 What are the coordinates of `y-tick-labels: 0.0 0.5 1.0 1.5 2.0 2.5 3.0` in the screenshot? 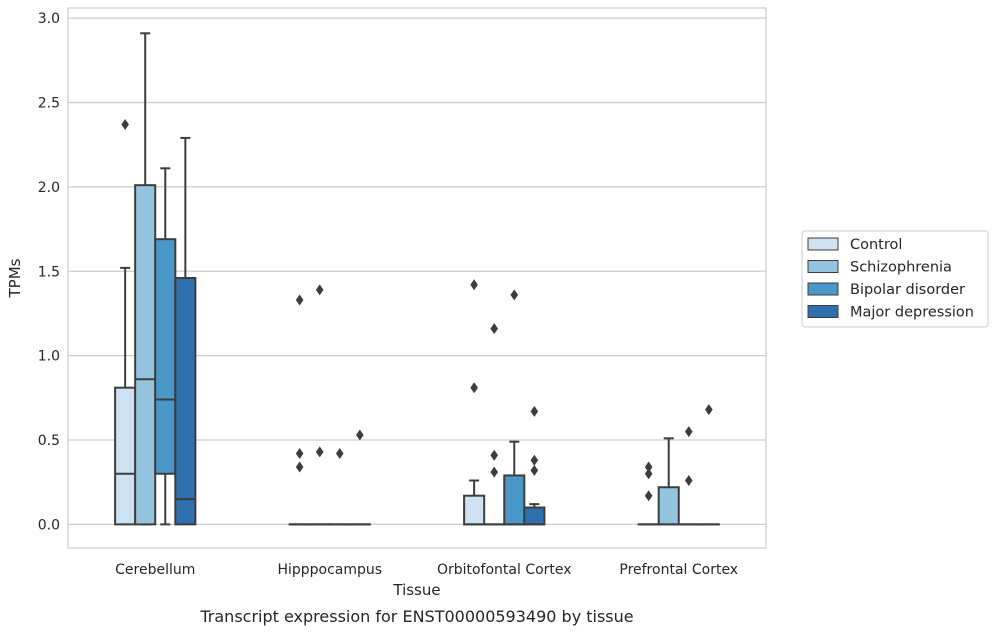 It's located at (49, 272).